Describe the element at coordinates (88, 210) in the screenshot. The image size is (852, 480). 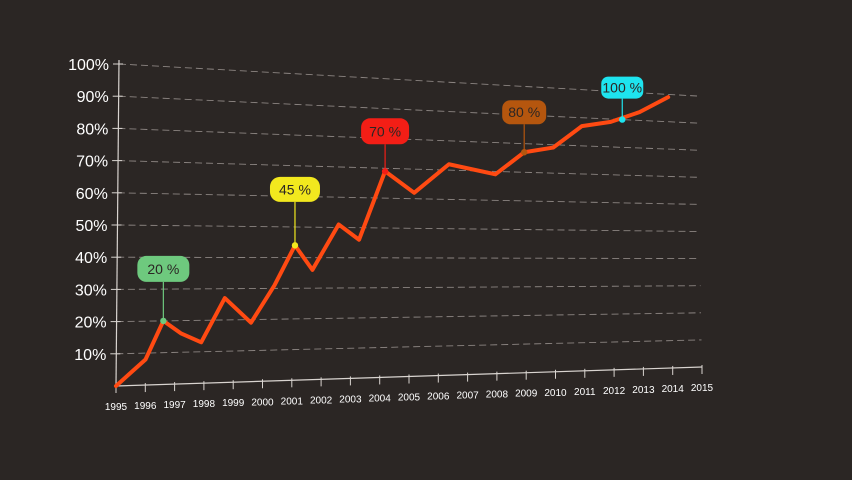
I see `y-tick-labels: 10% 20% 30% 40% 50% 60% 70% 80% 90% 100%` at that location.